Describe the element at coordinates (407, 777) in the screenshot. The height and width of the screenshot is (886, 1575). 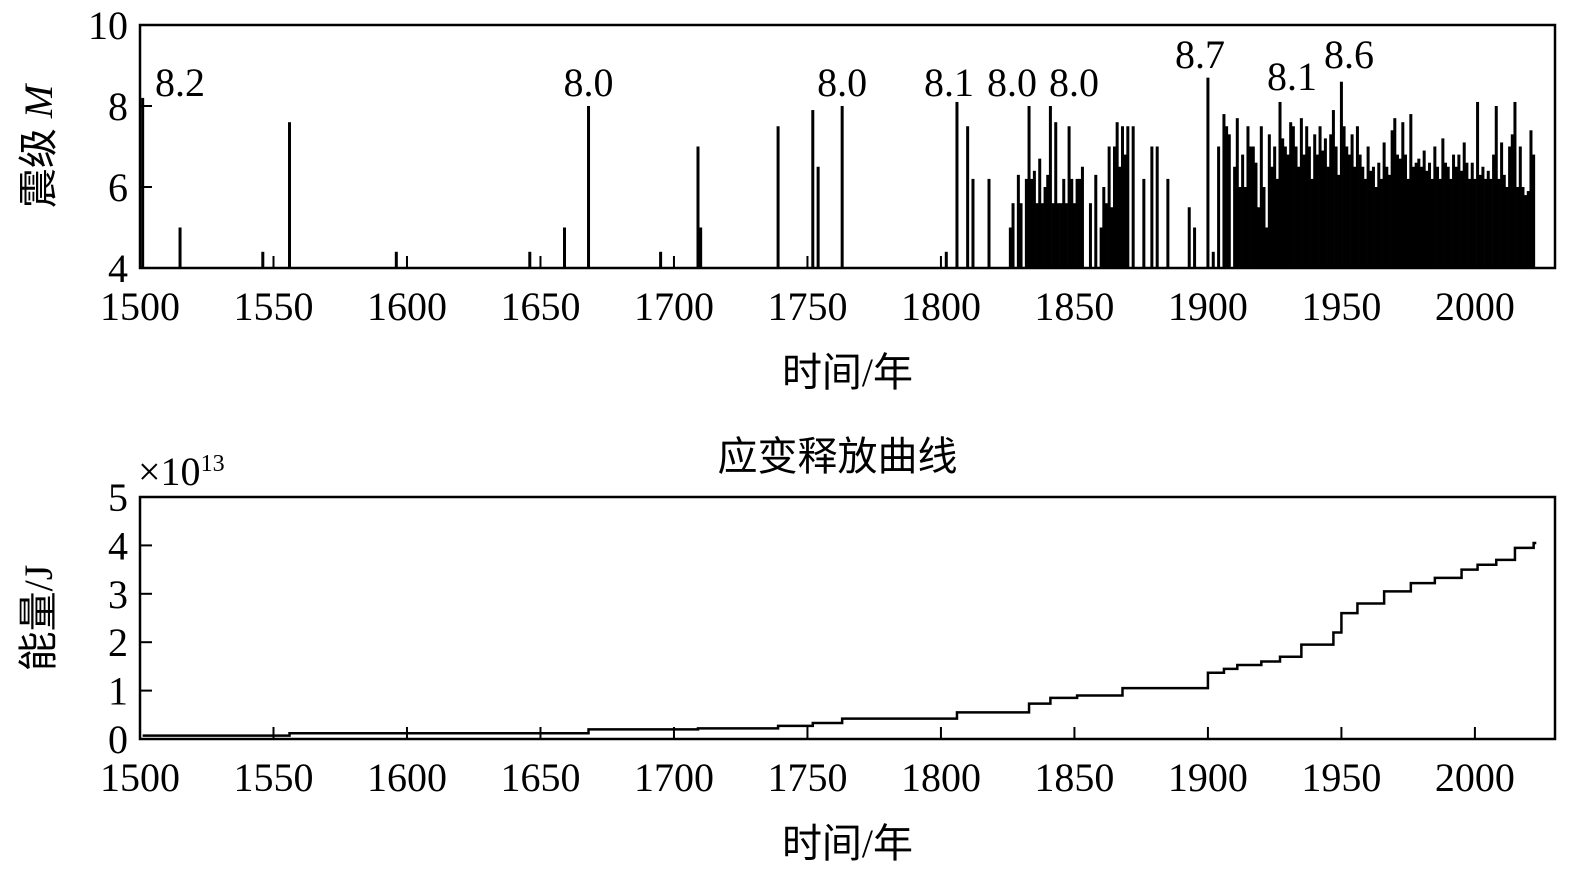
I see `x-tick-label: 1600` at that location.